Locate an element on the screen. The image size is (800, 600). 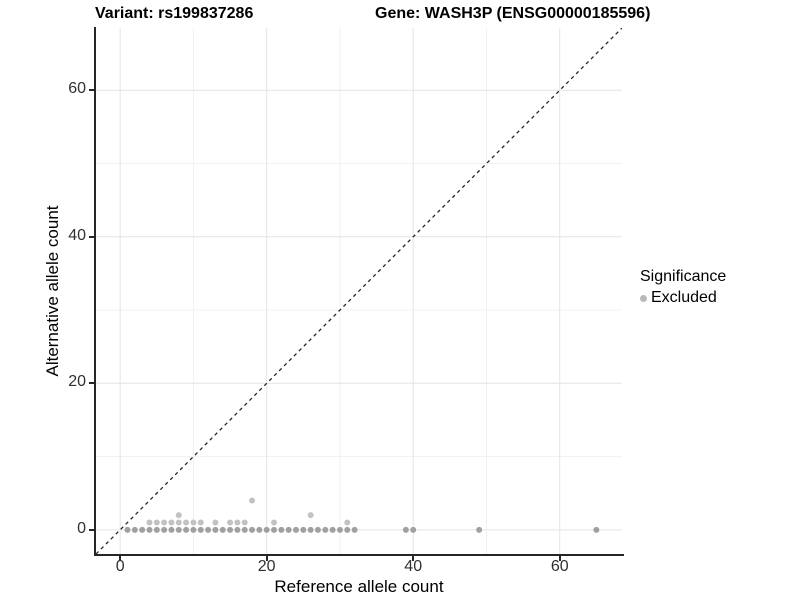
legend-item-label: Excluded is located at coordinates (684, 297).